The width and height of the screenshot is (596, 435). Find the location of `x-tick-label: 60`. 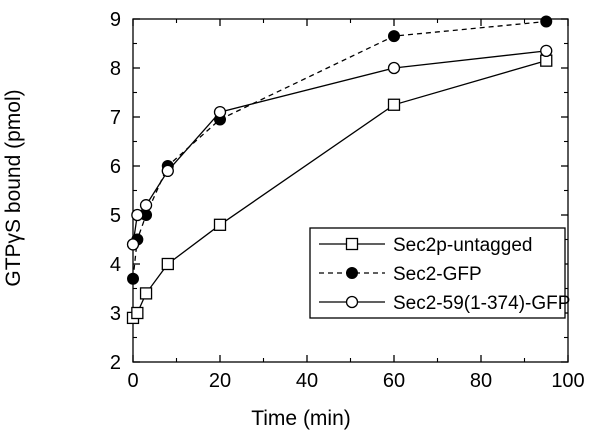

x-tick-label: 60 is located at coordinates (394, 381).